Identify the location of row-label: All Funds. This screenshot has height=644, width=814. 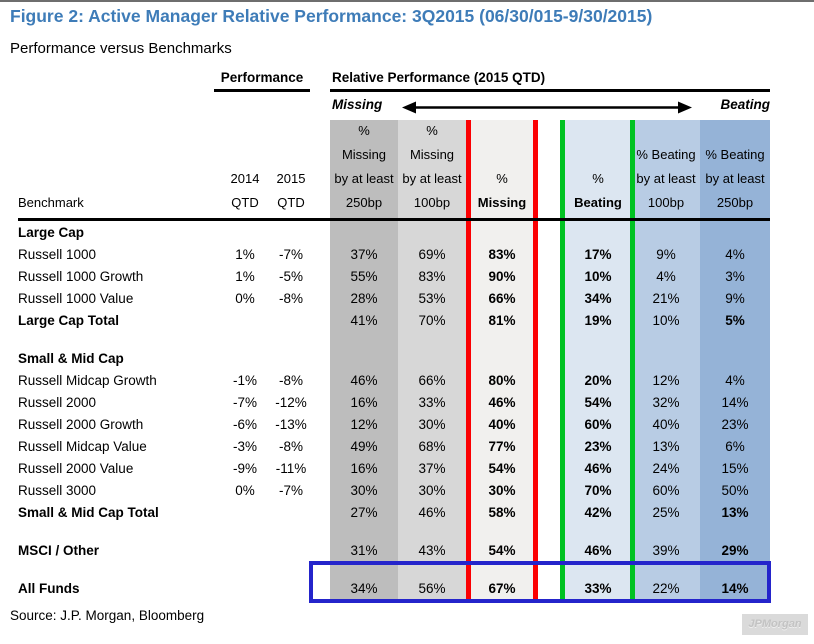
(49, 588).